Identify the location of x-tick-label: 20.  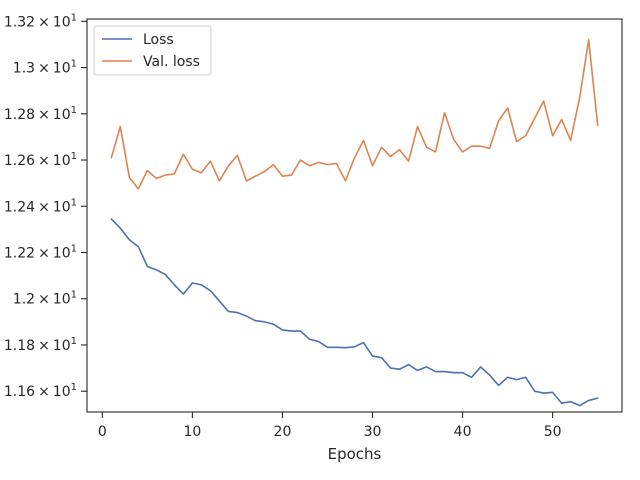
(283, 432).